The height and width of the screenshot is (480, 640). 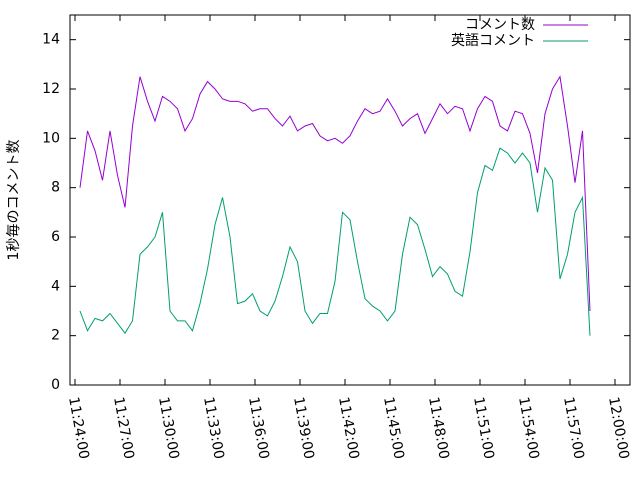 I want to click on y-axis-label: 1秒毎のコメント数, so click(x=14, y=200).